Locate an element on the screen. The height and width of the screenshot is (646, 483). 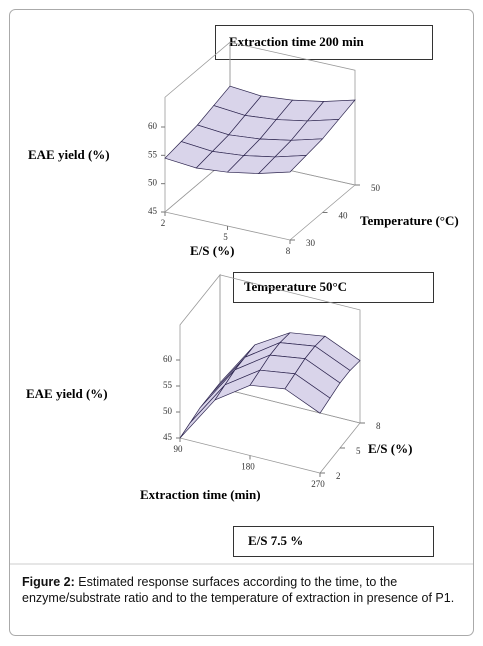
y-axis-label: Temperature (°C) is located at coordinates (409, 220).